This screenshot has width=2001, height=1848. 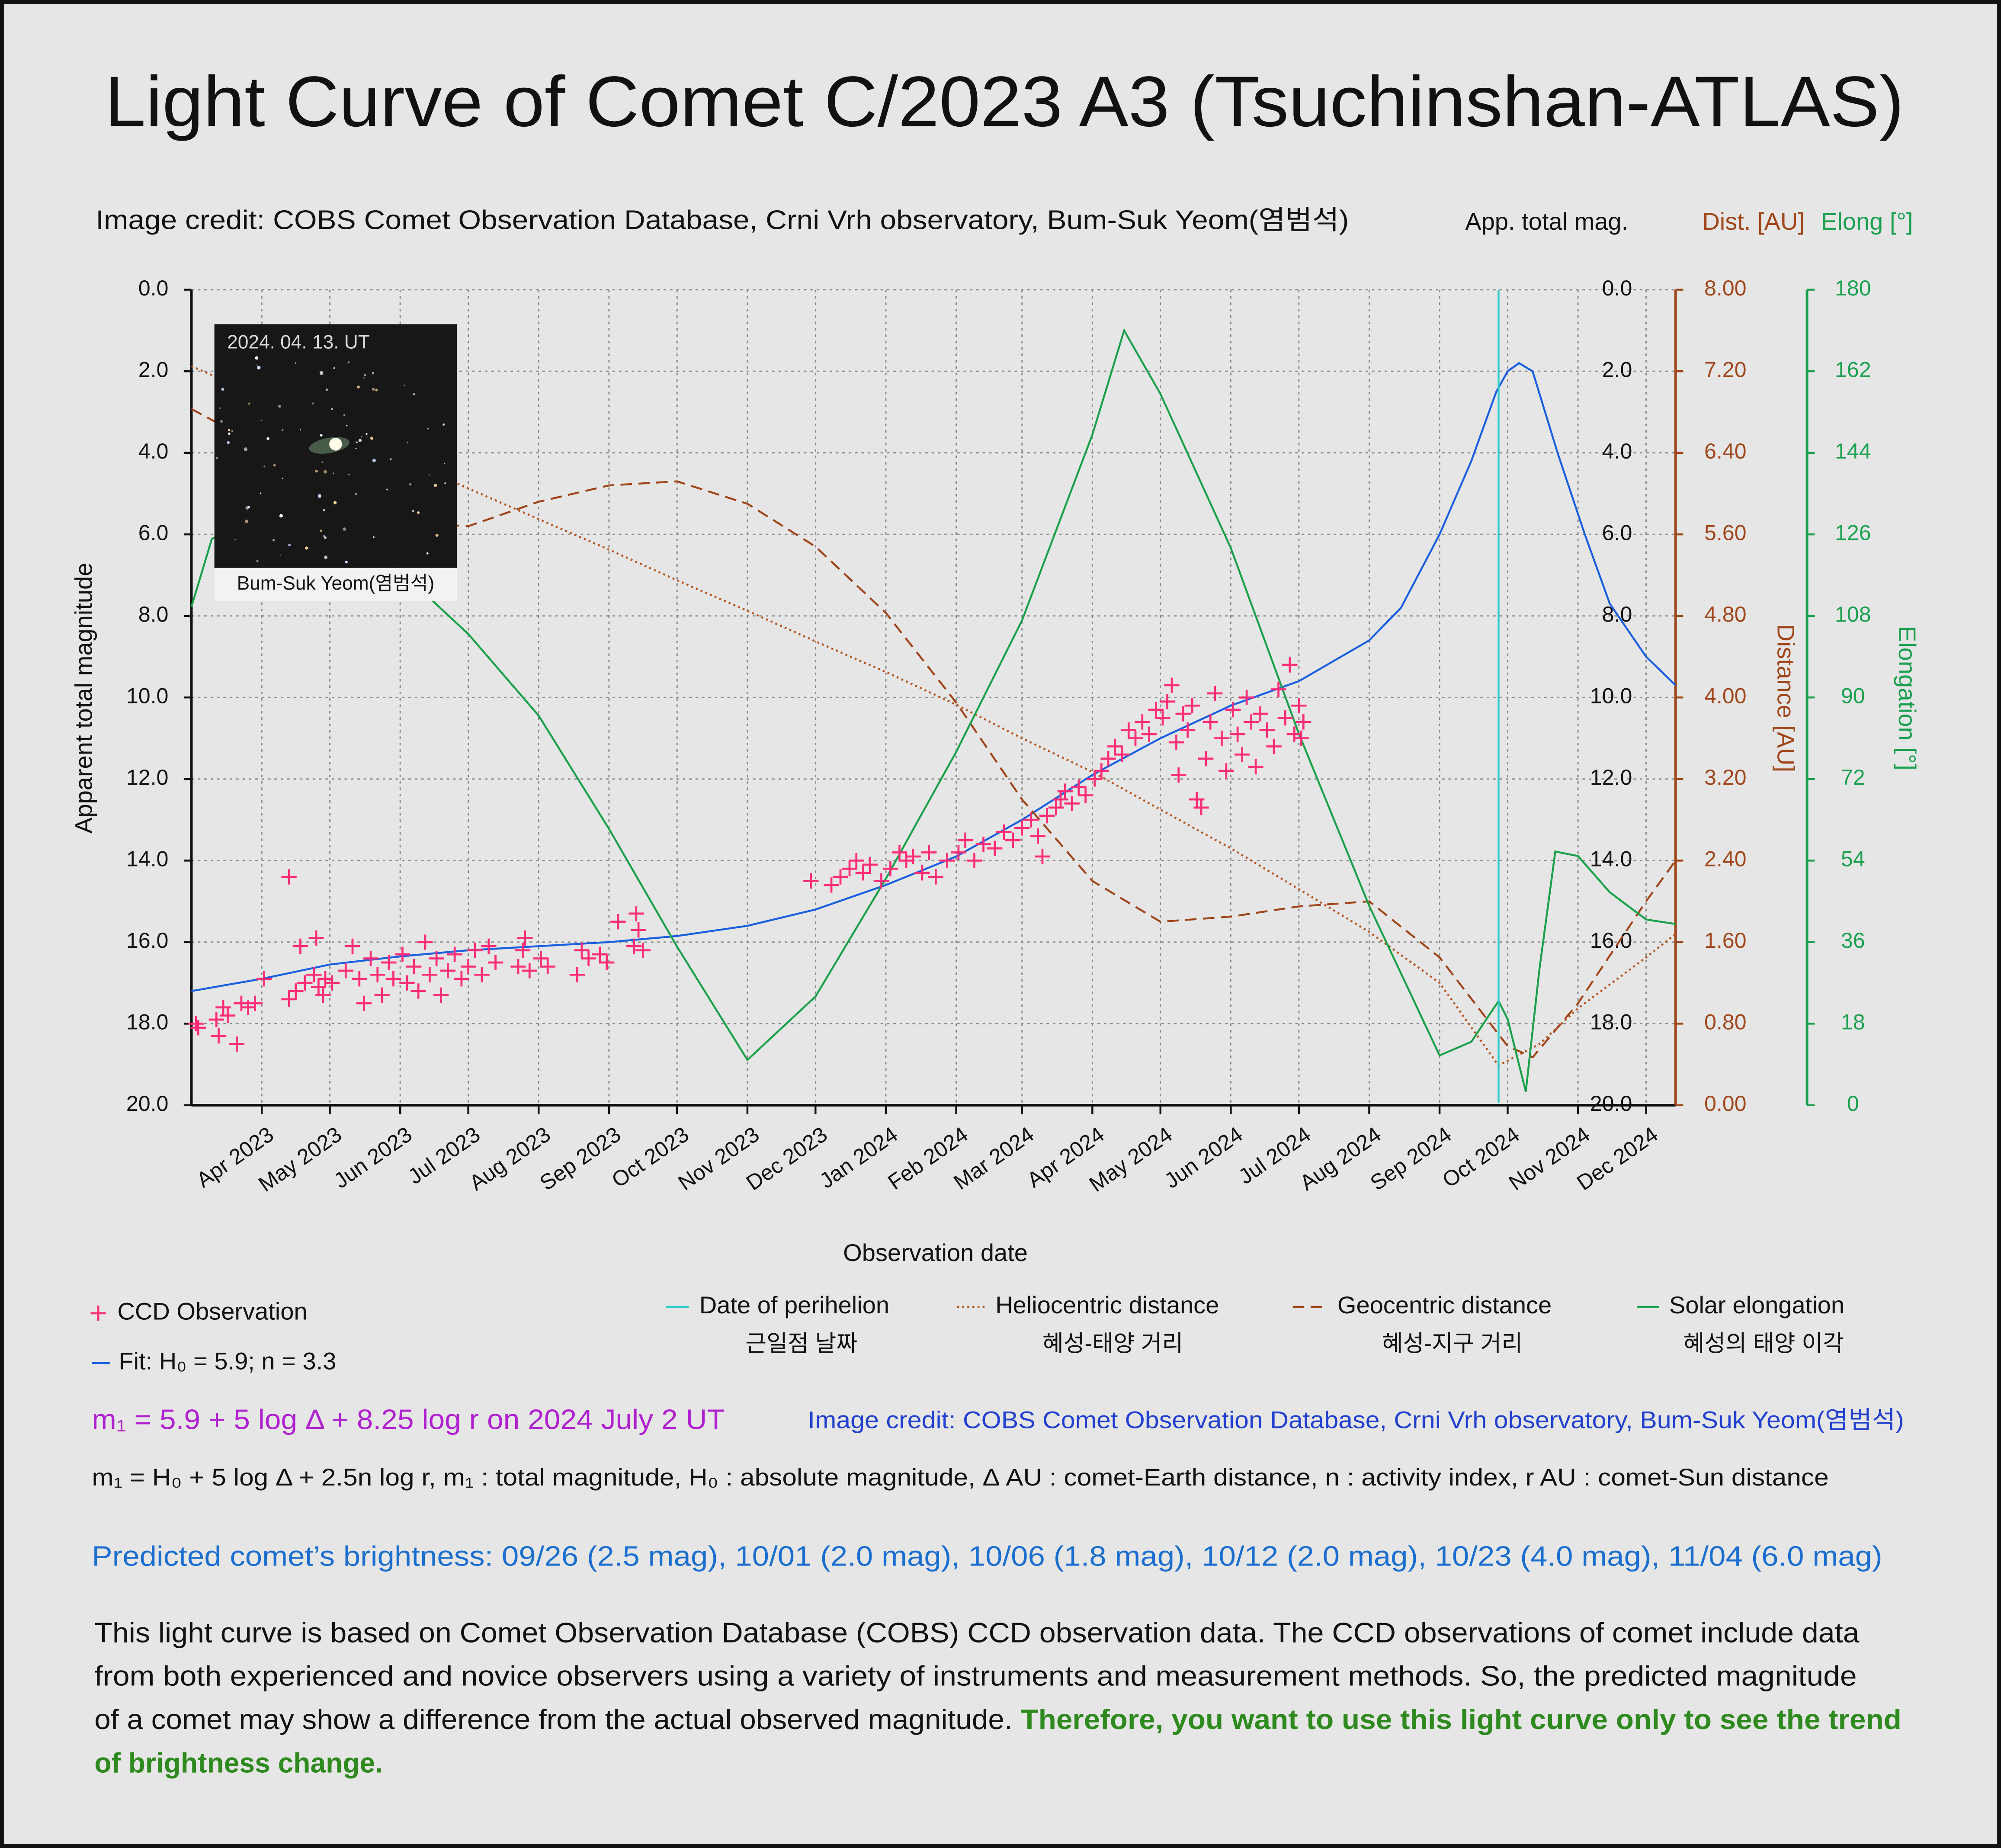 What do you see at coordinates (98, 1313) in the screenshot?
I see `legend-symbol` at bounding box center [98, 1313].